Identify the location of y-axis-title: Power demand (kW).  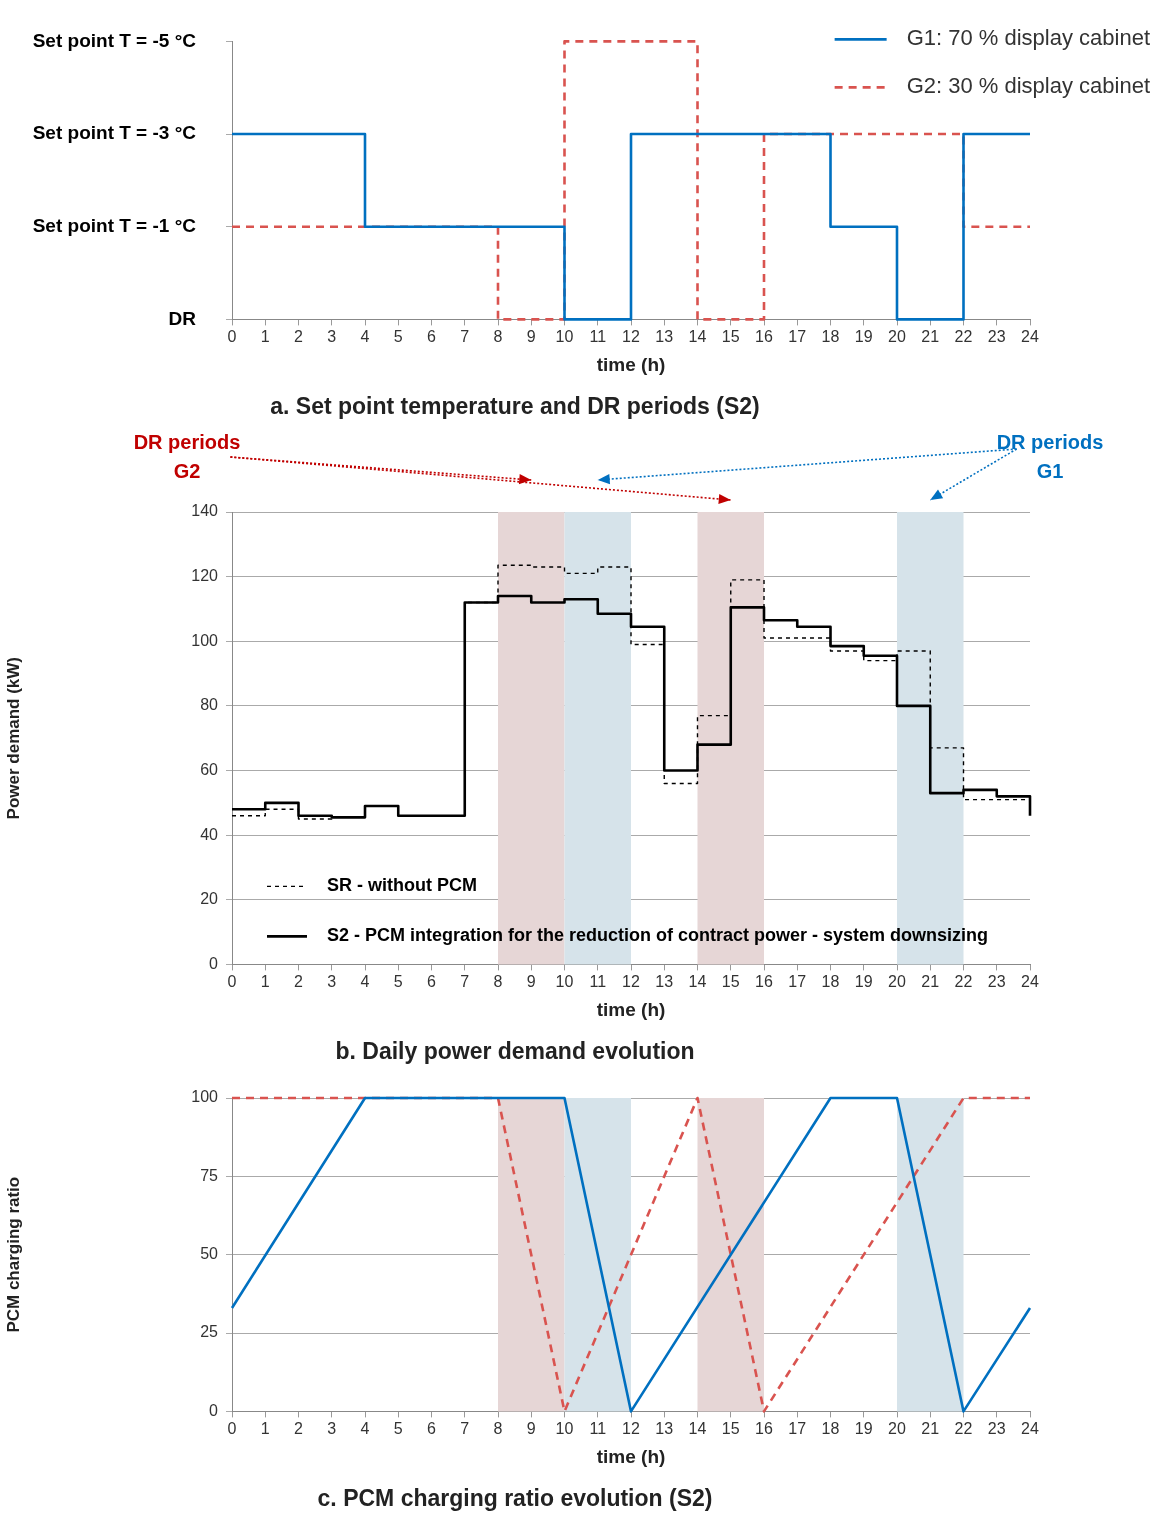
(13, 738).